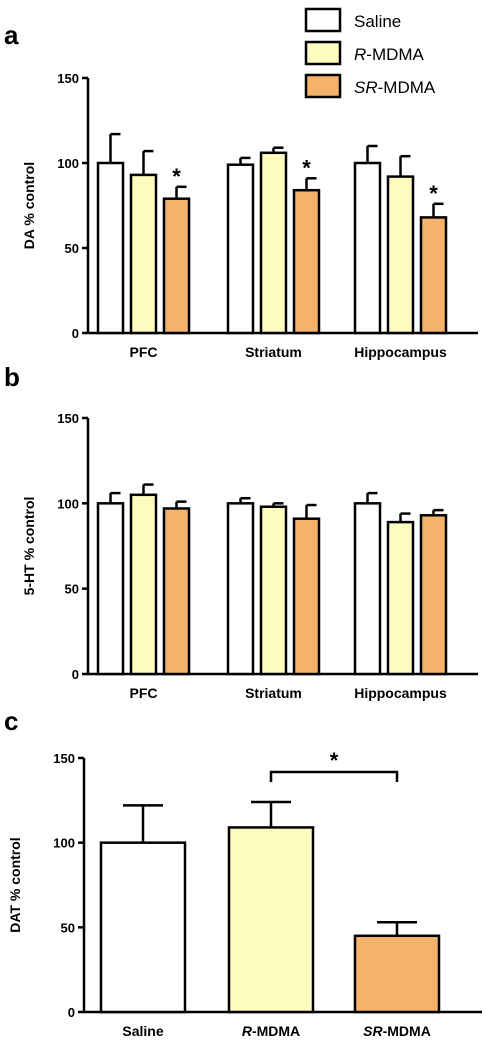 This screenshot has height=1050, width=498. Describe the element at coordinates (29, 205) in the screenshot. I see `y-axis-label: DA % control` at that location.